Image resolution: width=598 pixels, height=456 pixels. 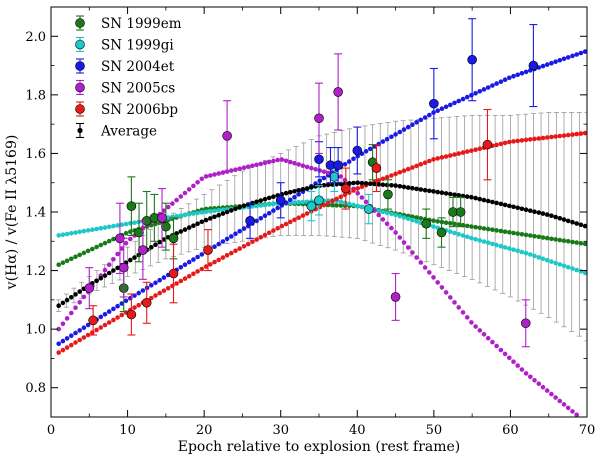 What do you see at coordinates (35, 213) in the screenshot?
I see `y-tick-label: 1.4` at bounding box center [35, 213].